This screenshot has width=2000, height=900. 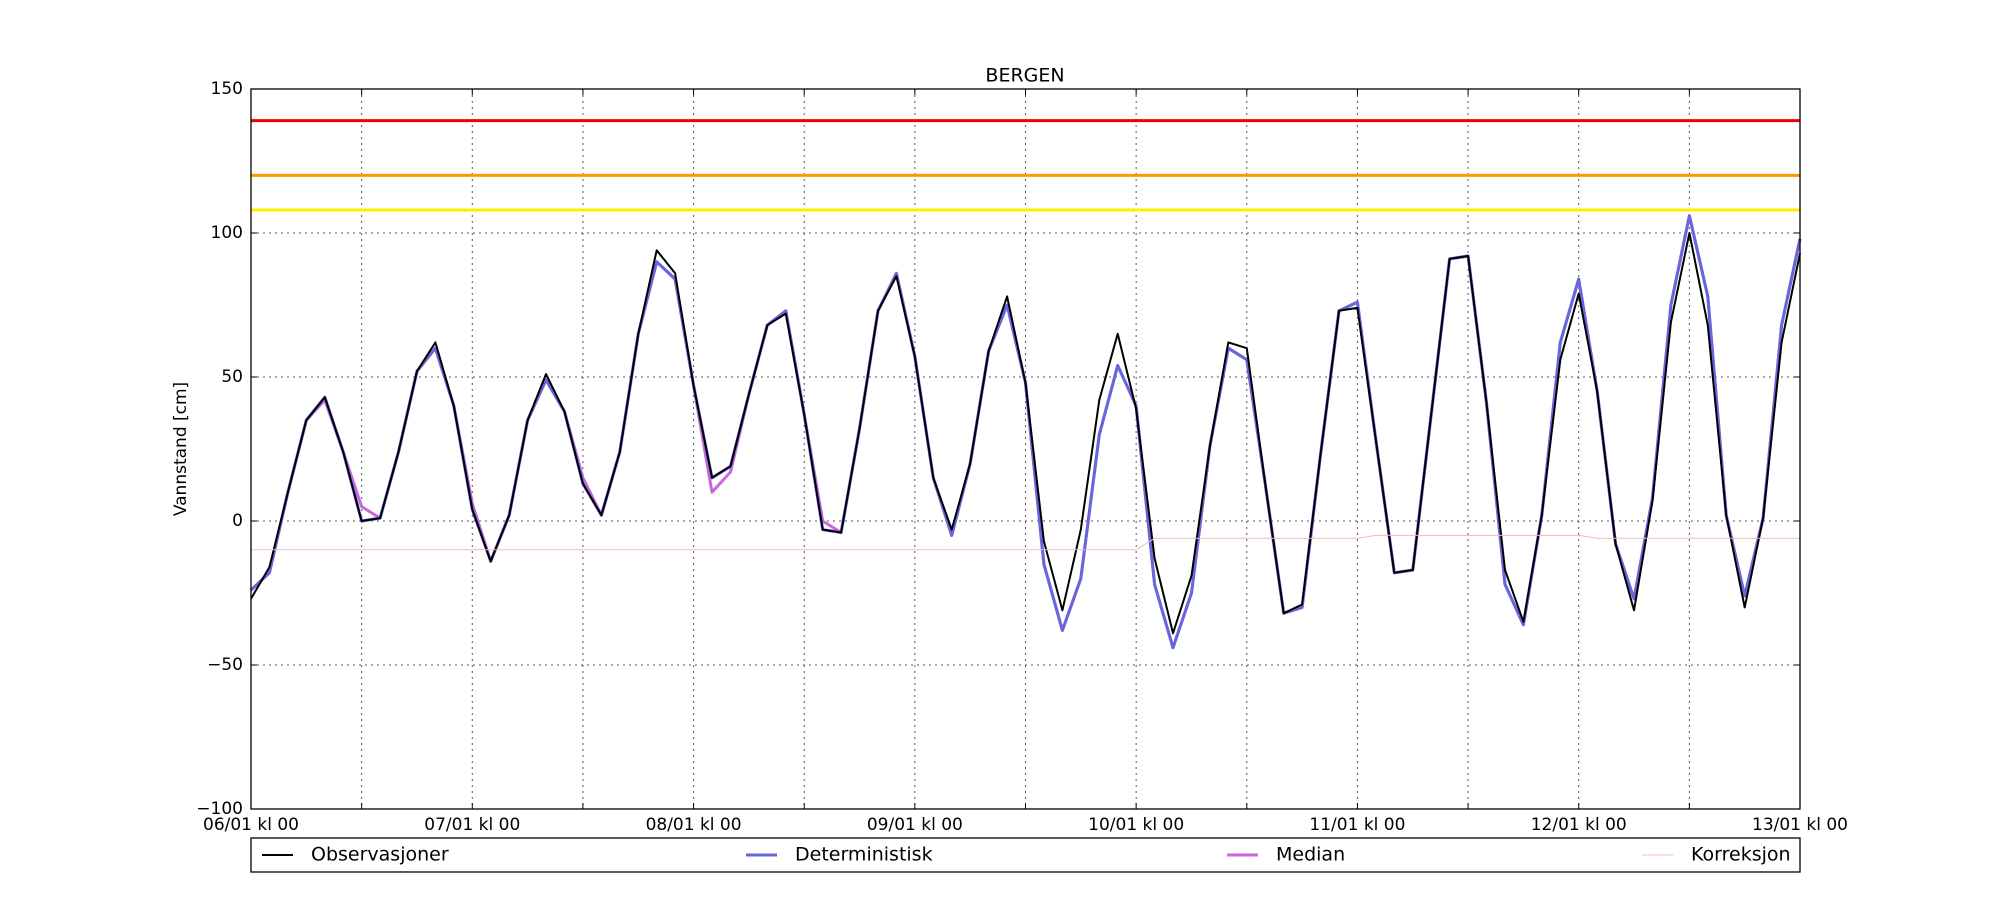 What do you see at coordinates (864, 855) in the screenshot?
I see `legend-label: Deterministisk` at bounding box center [864, 855].